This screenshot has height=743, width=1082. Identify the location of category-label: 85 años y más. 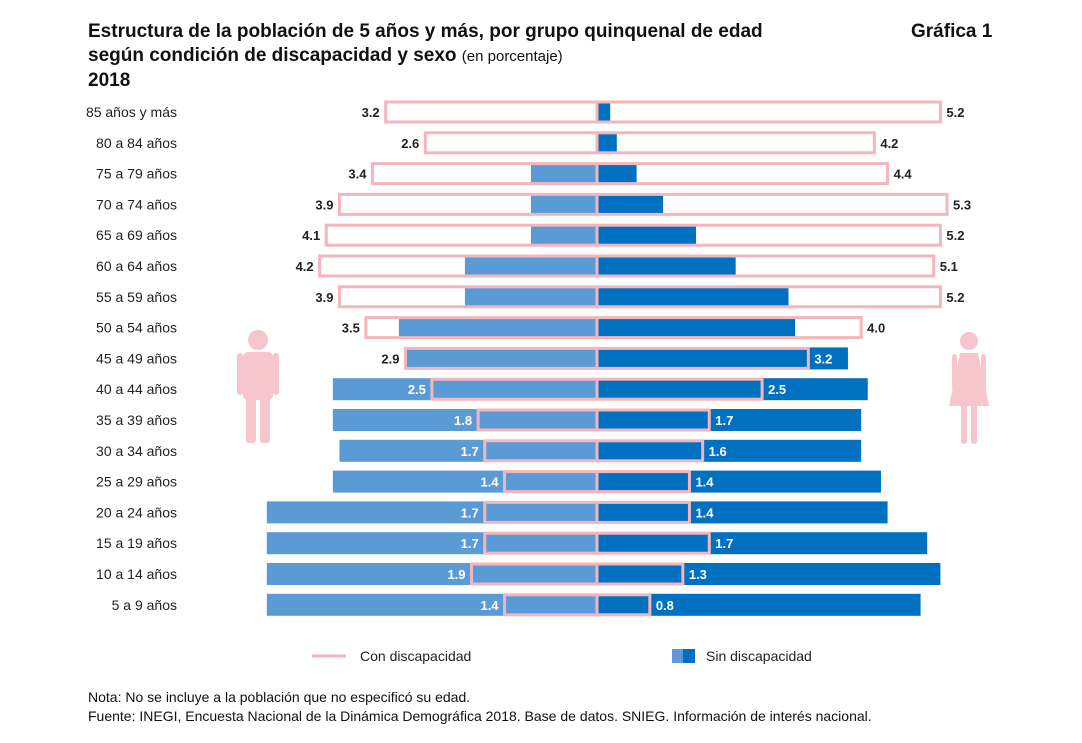
(131, 112).